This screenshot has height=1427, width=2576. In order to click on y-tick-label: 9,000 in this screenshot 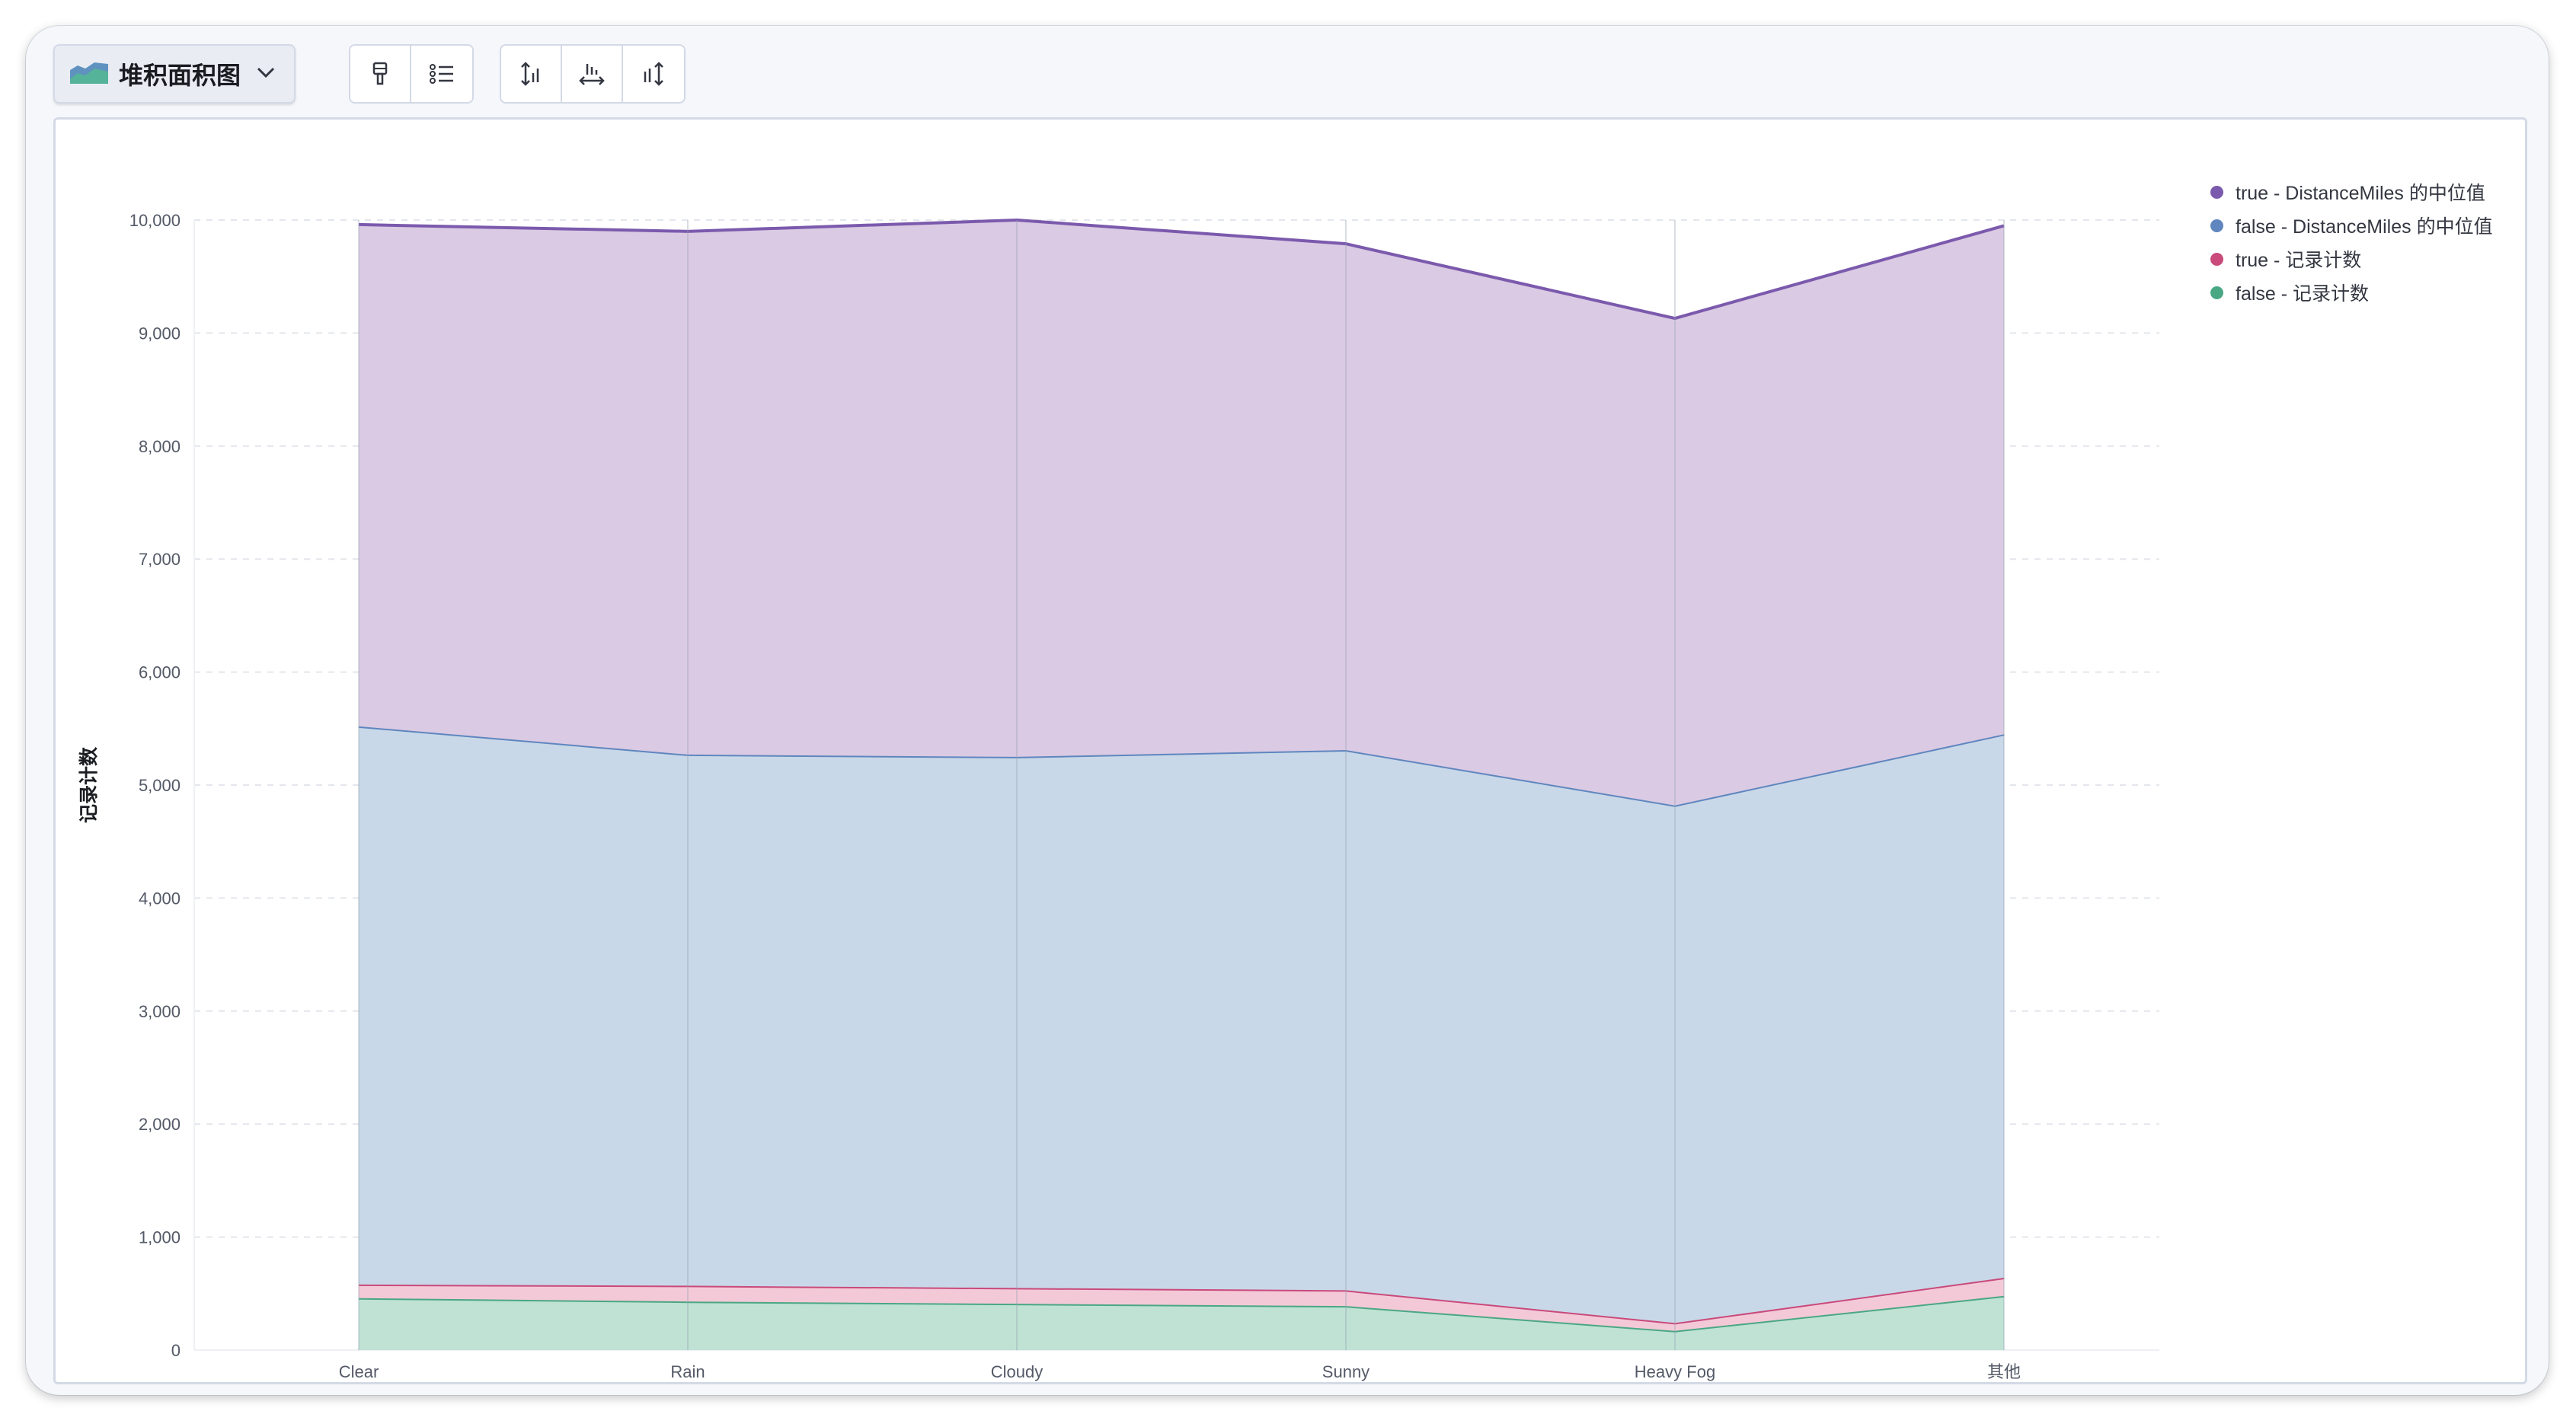, I will do `click(160, 333)`.